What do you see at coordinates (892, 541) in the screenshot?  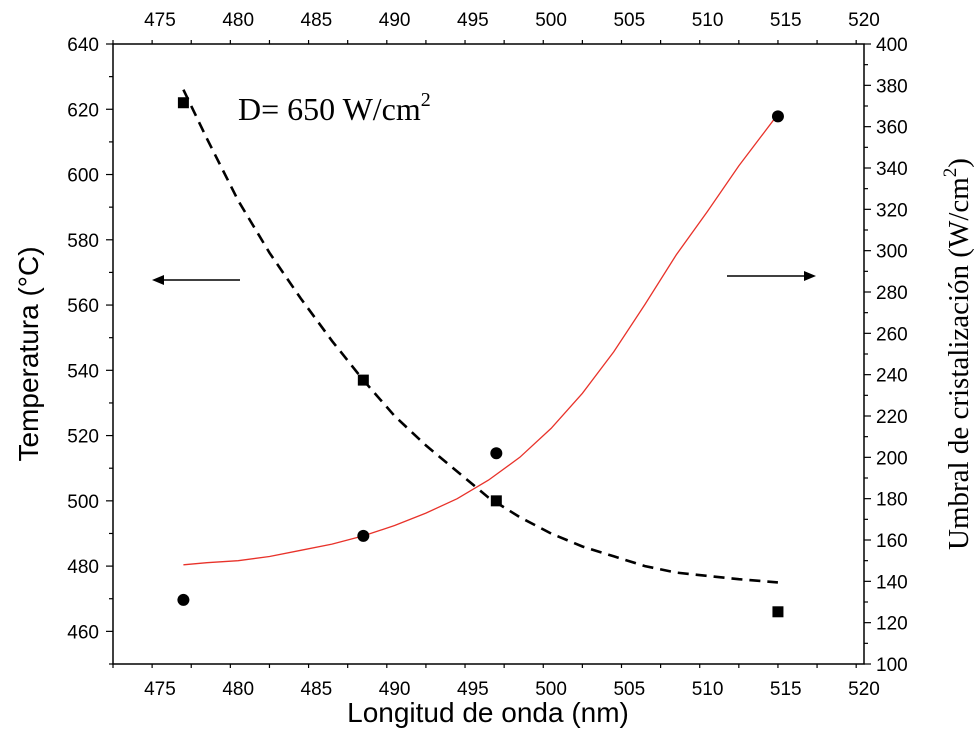 I see `y-tick-label-right: 160` at bounding box center [892, 541].